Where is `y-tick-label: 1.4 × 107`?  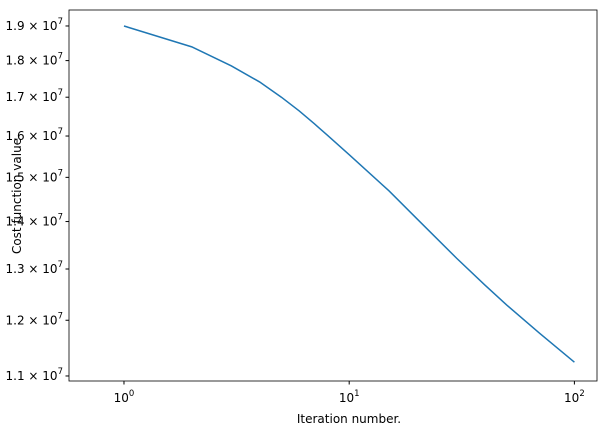 y-tick-label: 1.4 × 107 is located at coordinates (34, 220).